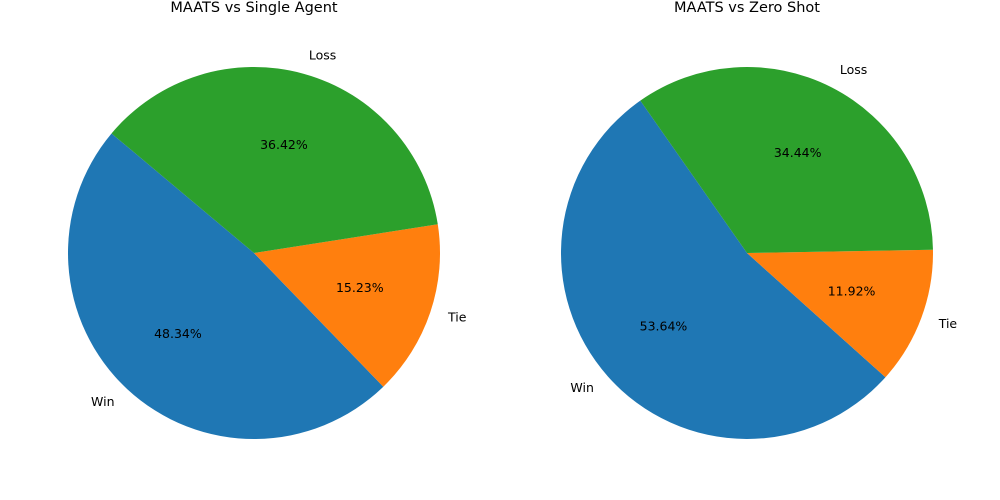 The image size is (1000, 500). What do you see at coordinates (178, 333) in the screenshot?
I see `slice-percent-label: 48.34%` at bounding box center [178, 333].